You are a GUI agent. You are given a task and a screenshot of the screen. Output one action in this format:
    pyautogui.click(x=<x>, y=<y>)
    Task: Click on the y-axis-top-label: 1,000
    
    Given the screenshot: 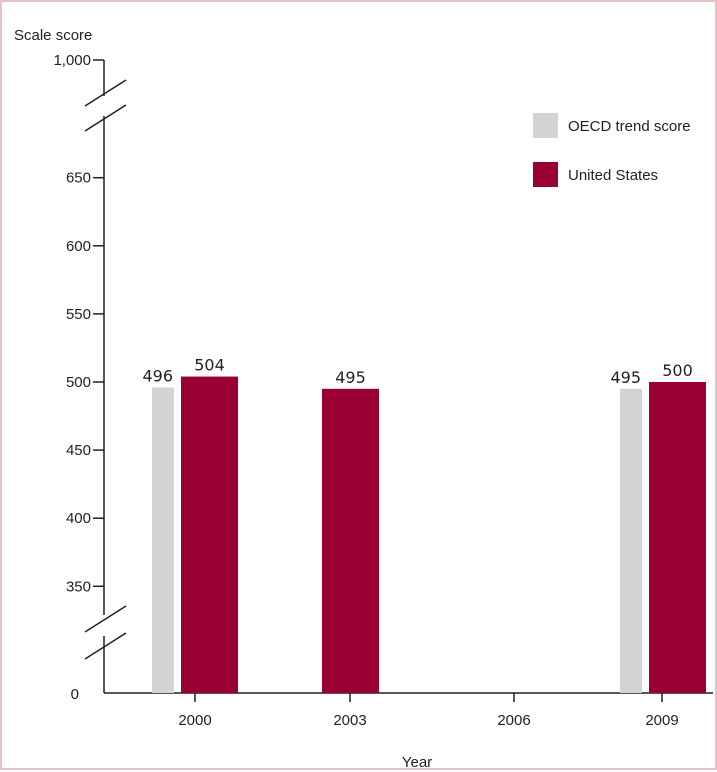 What is the action you would take?
    pyautogui.click(x=72, y=60)
    